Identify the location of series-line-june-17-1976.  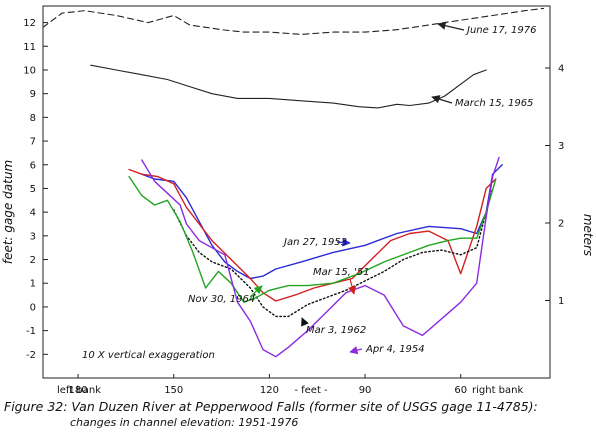
(293, 21).